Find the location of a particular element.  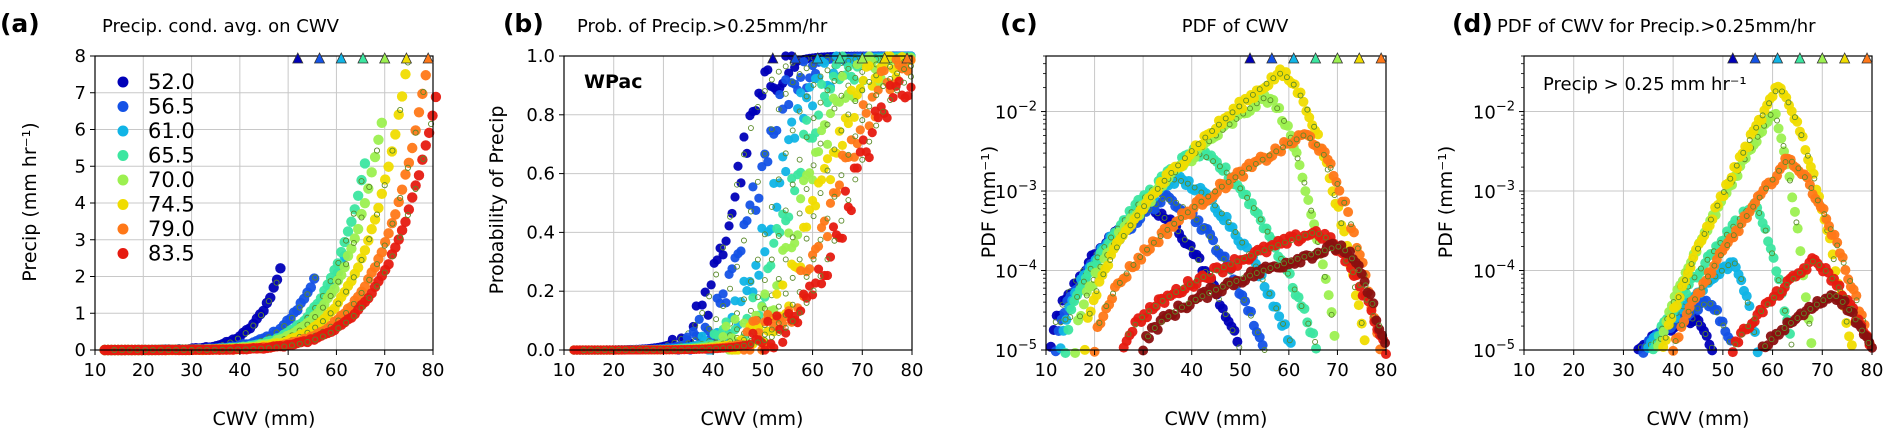

panel-c-data is located at coordinates (1218, 211).